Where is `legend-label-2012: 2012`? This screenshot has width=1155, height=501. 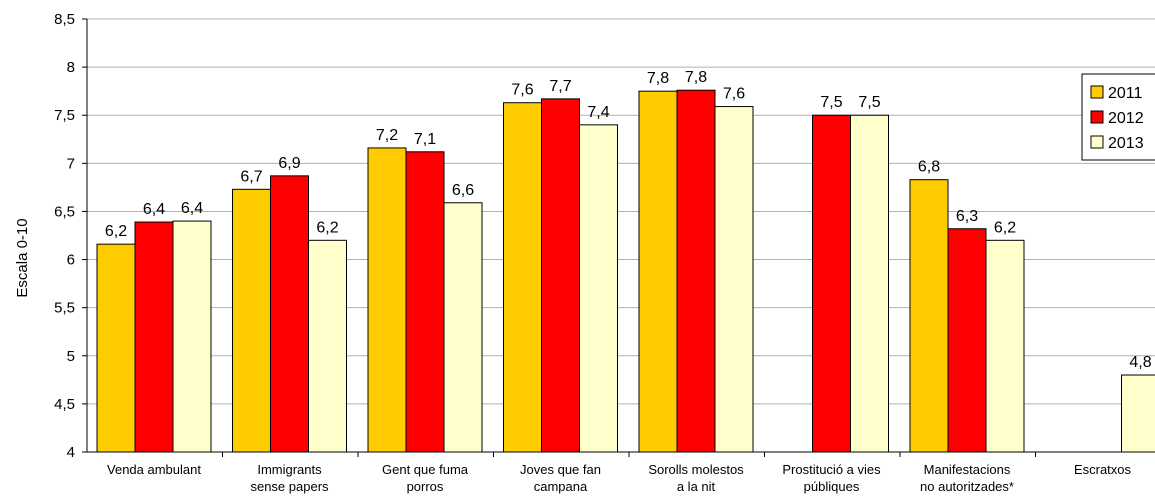
legend-label-2012: 2012 is located at coordinates (1126, 118).